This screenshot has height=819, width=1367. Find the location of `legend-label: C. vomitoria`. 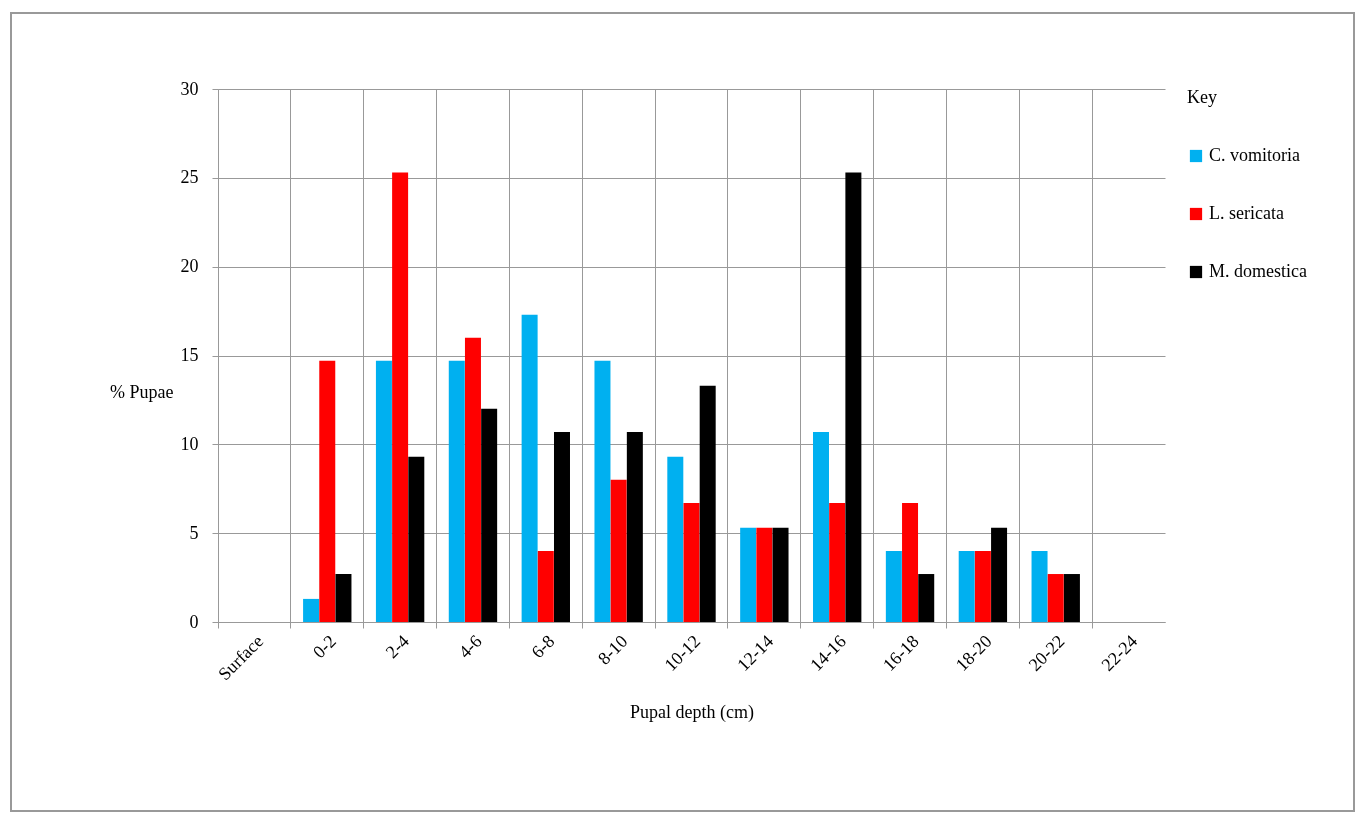

legend-label: C. vomitoria is located at coordinates (1254, 155).